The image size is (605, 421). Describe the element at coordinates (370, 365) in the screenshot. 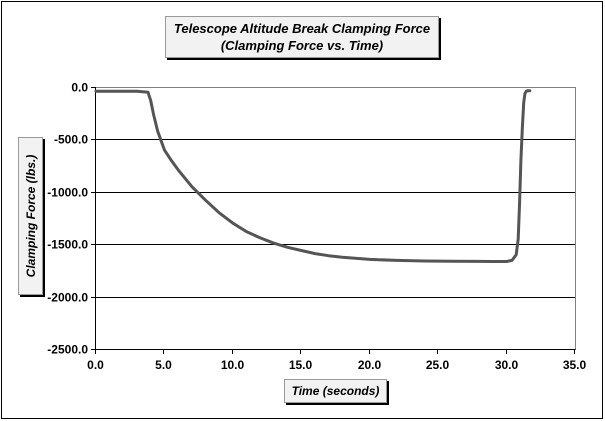

I see `x-tick-label: 20.0` at that location.